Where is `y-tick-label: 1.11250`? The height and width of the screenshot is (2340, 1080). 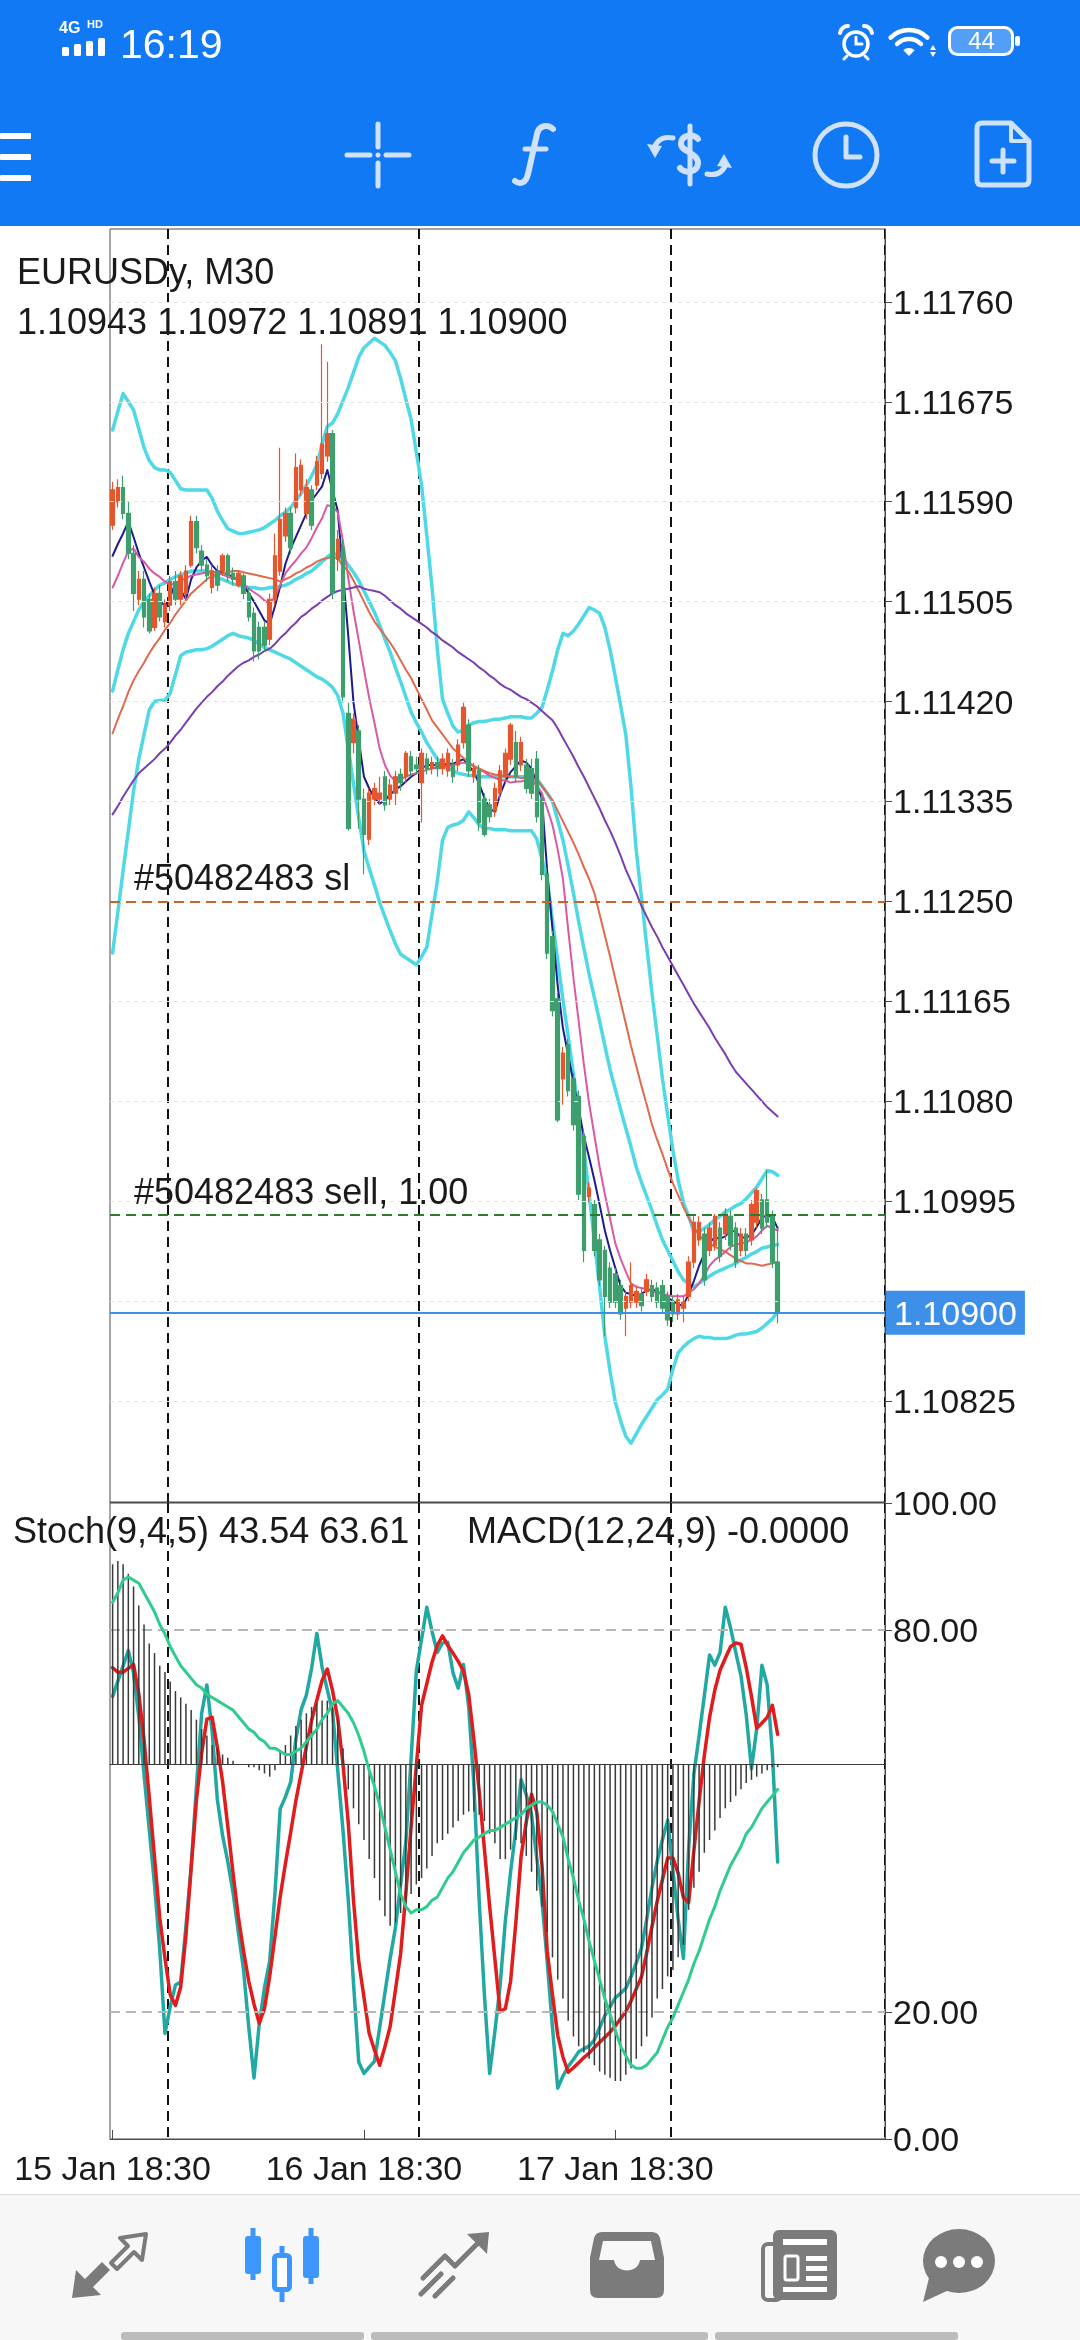 y-tick-label: 1.11250 is located at coordinates (953, 901).